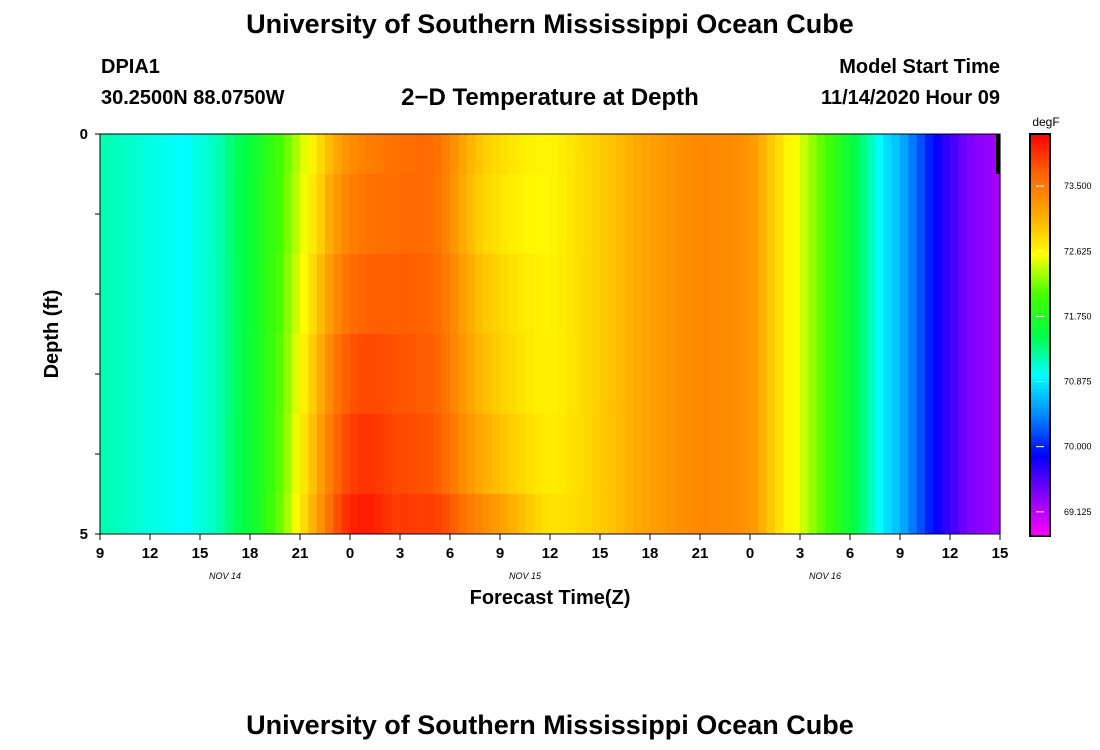  What do you see at coordinates (225, 576) in the screenshot?
I see `date-label: NOV 14` at bounding box center [225, 576].